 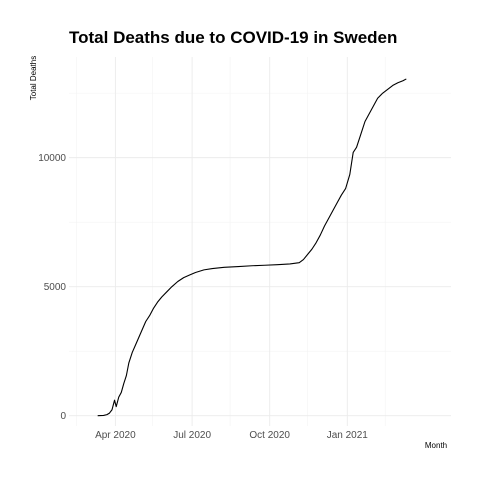 I want to click on x-tick-label-2: Oct 2020, so click(x=269, y=435).